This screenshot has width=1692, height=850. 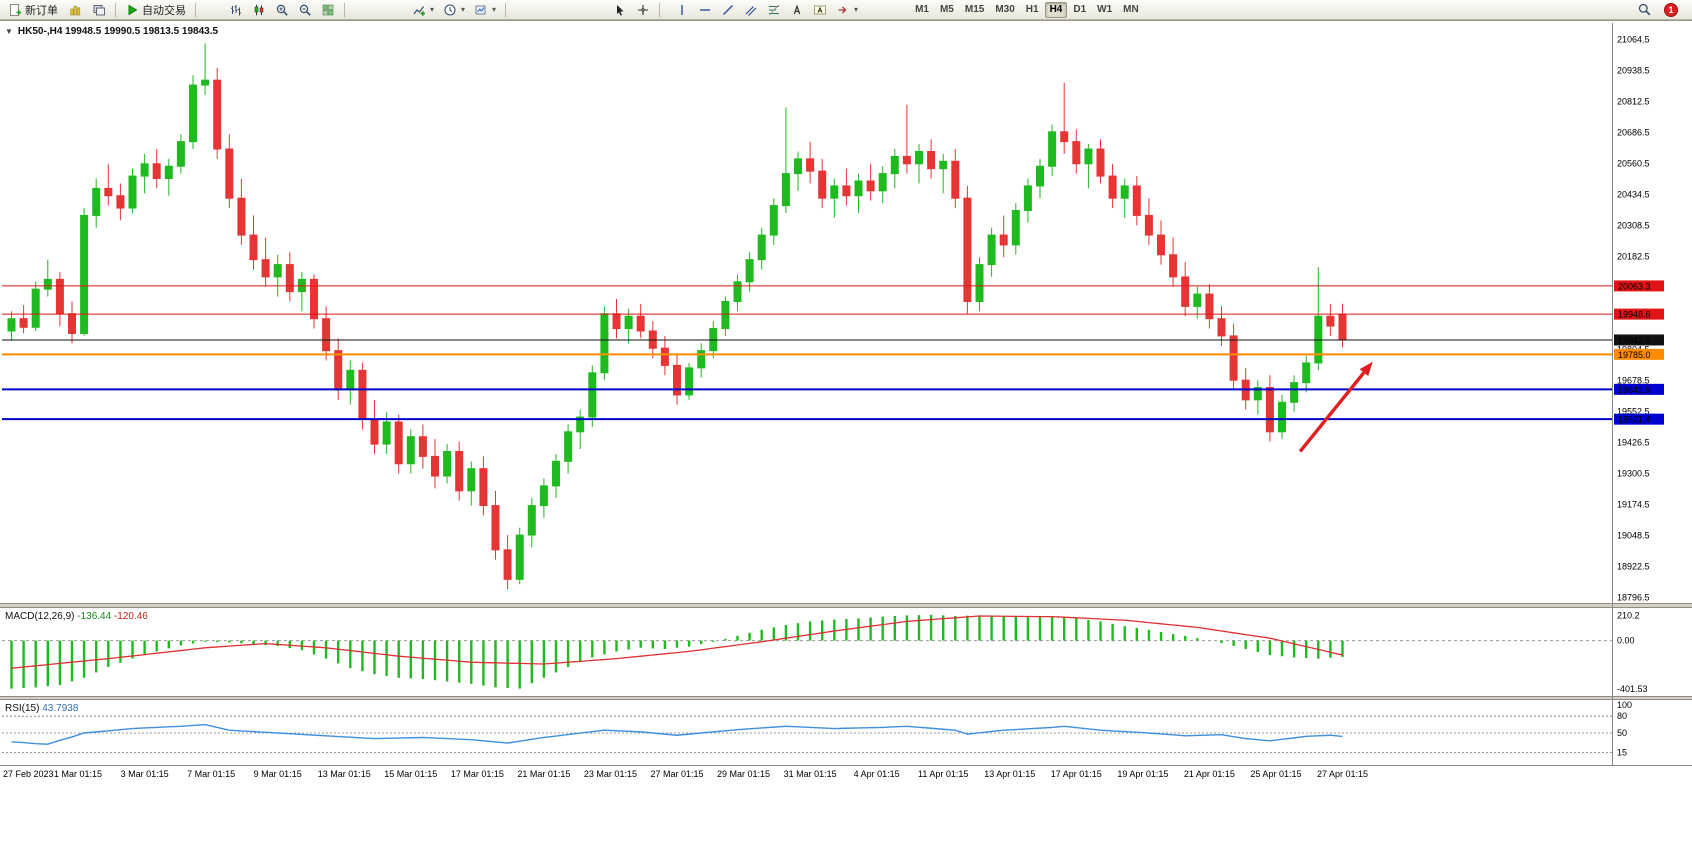 What do you see at coordinates (481, 10) in the screenshot?
I see `chart-template-icon` at bounding box center [481, 10].